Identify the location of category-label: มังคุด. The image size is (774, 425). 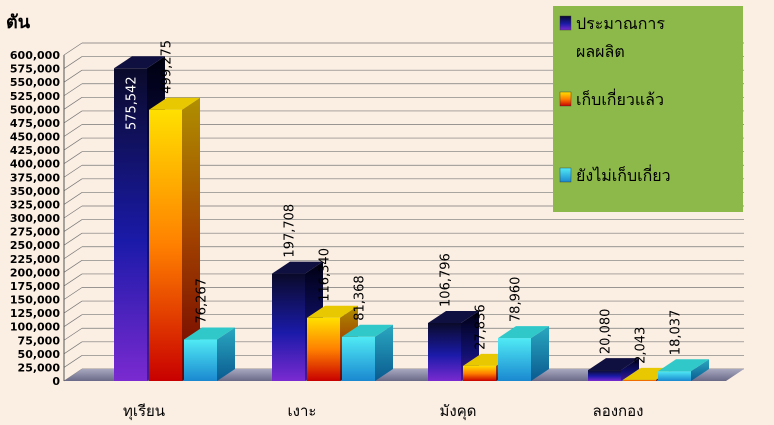
(458, 411).